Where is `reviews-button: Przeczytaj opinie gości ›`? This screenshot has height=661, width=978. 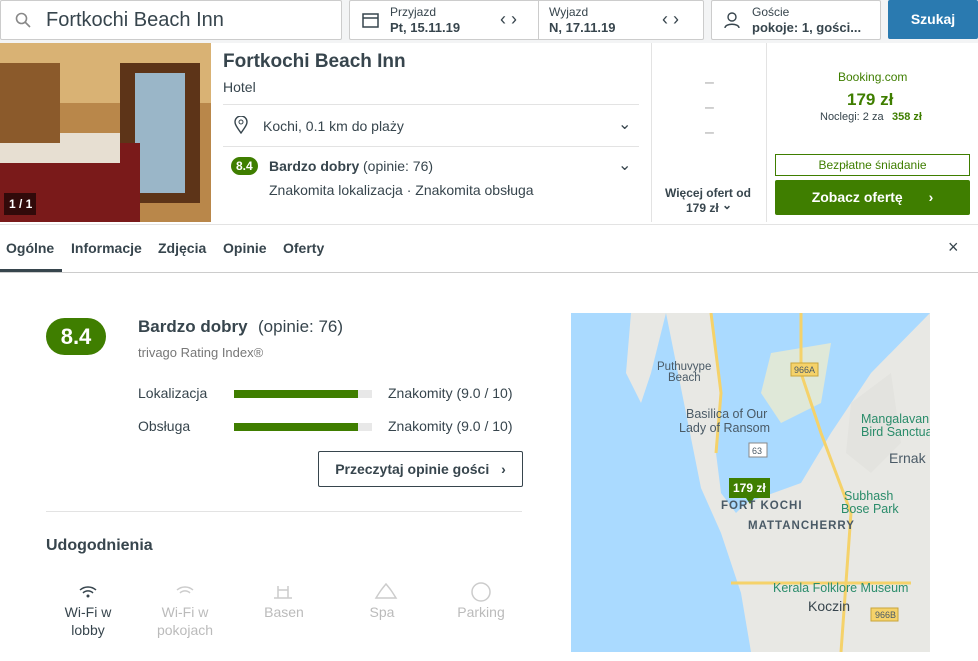 reviews-button: Przeczytaj opinie gości › is located at coordinates (420, 469).